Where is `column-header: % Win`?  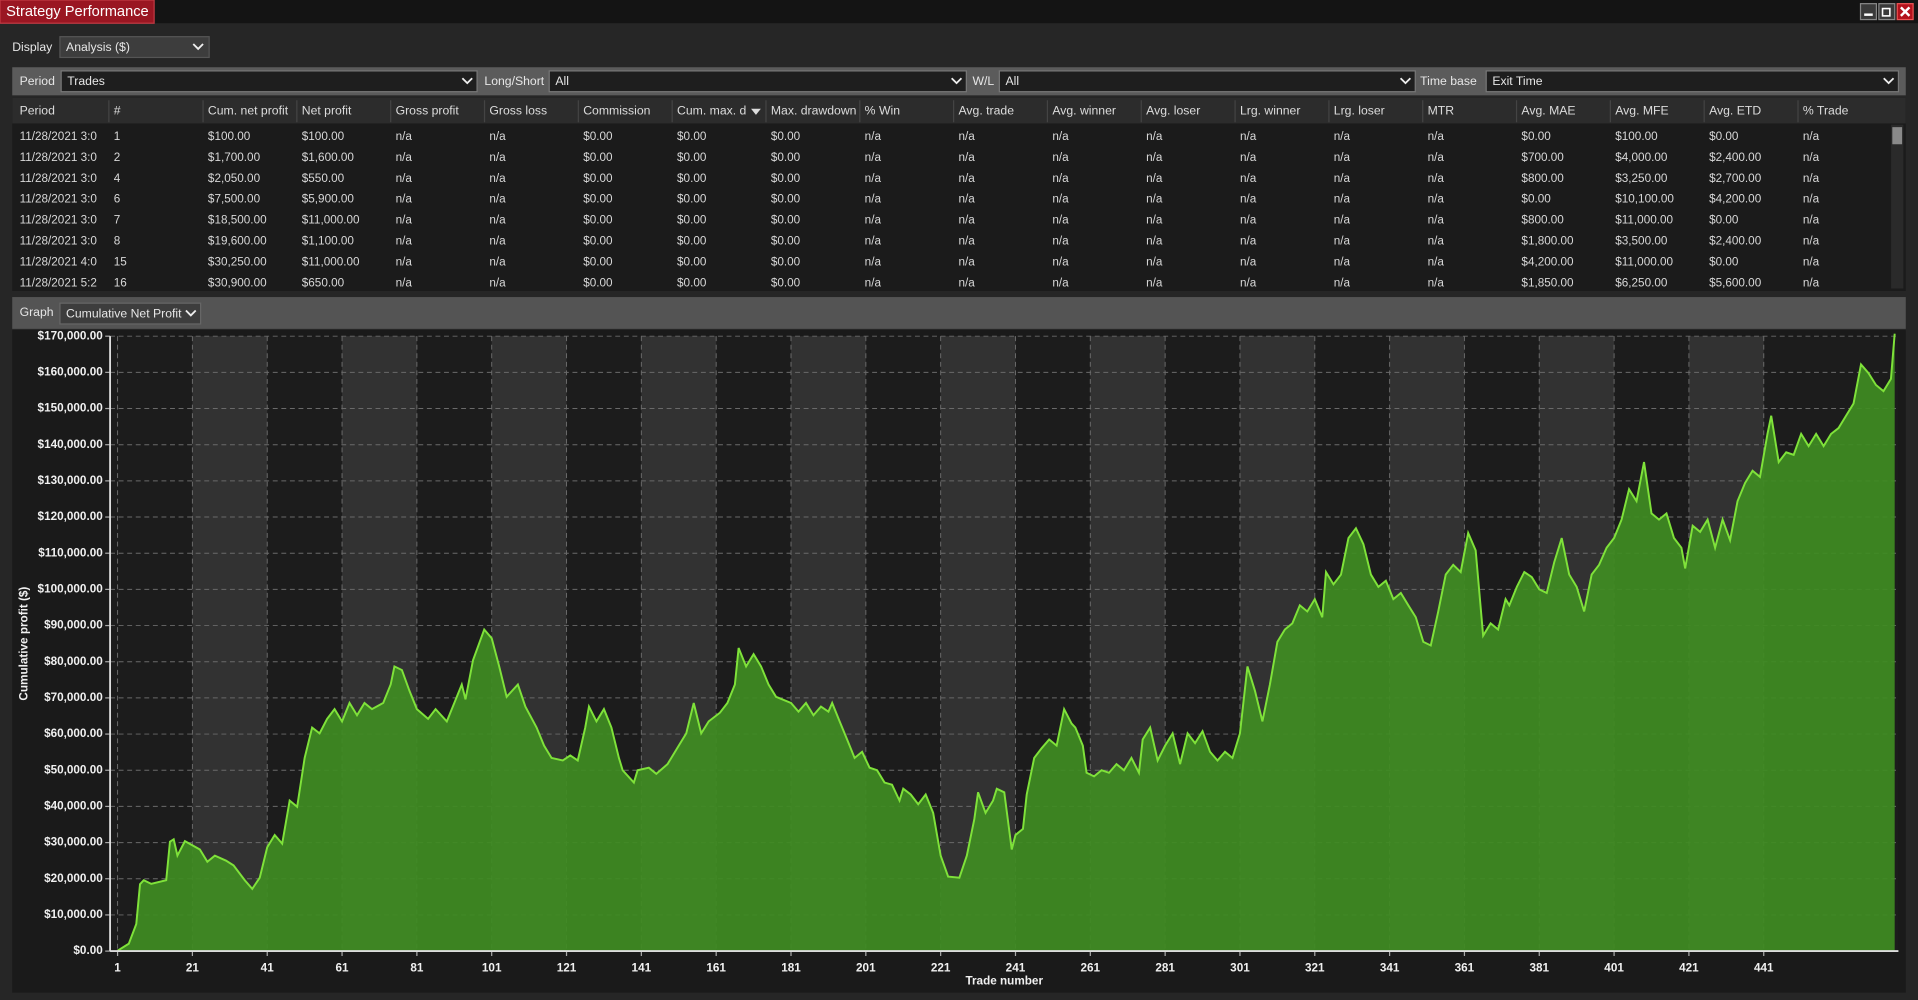 column-header: % Win is located at coordinates (882, 110).